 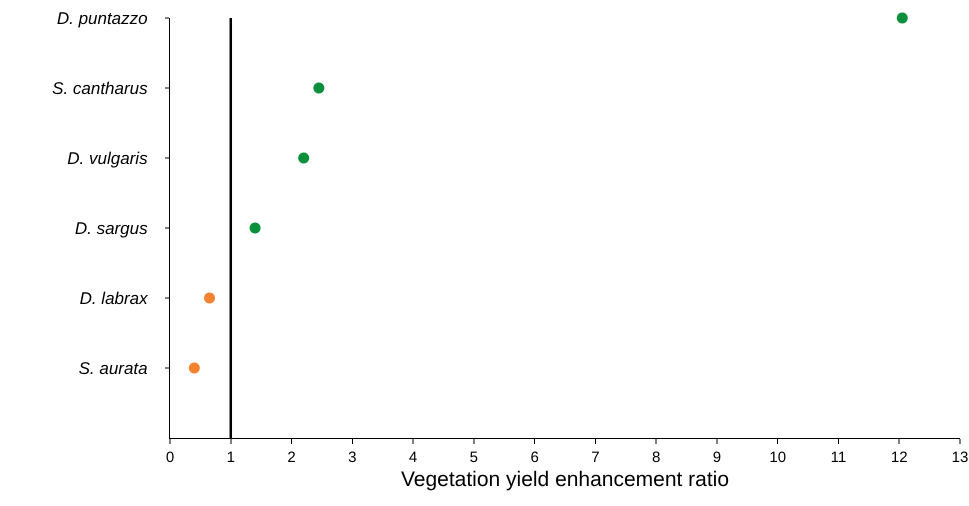 What do you see at coordinates (595, 457) in the screenshot?
I see `x-tick-label: 7` at bounding box center [595, 457].